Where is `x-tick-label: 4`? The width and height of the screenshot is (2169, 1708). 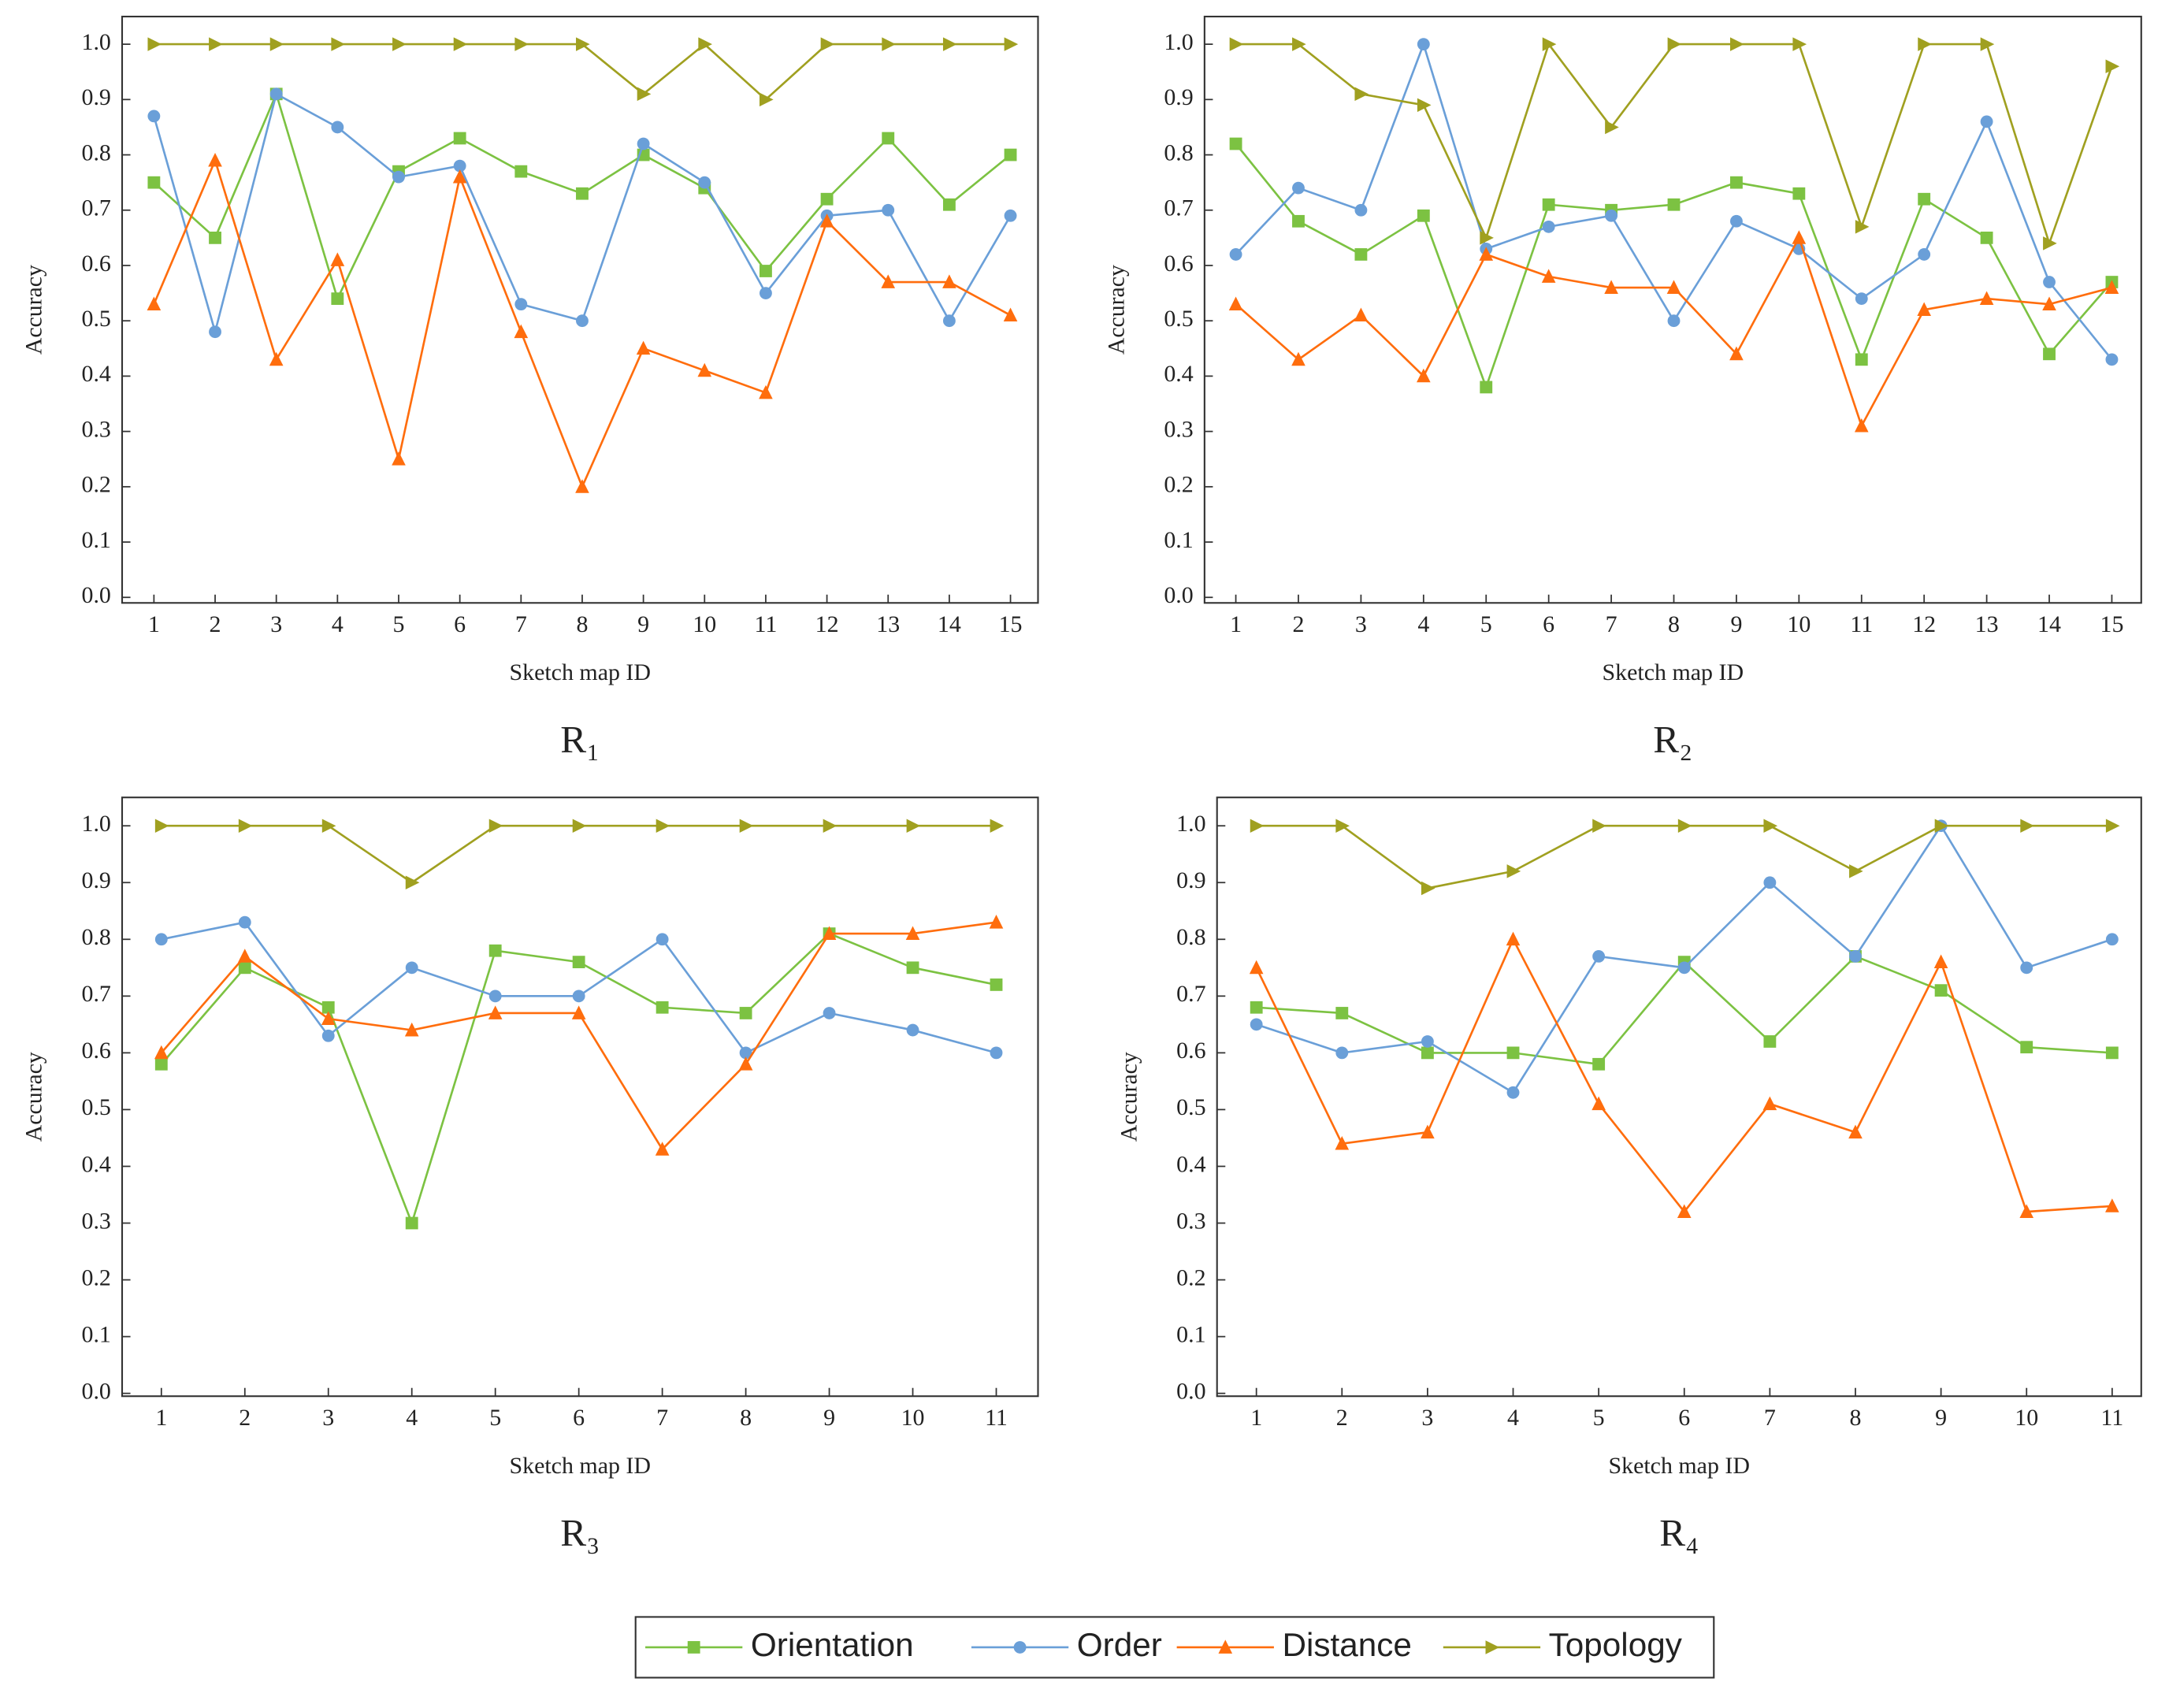 x-tick-label: 4 is located at coordinates (1513, 1418).